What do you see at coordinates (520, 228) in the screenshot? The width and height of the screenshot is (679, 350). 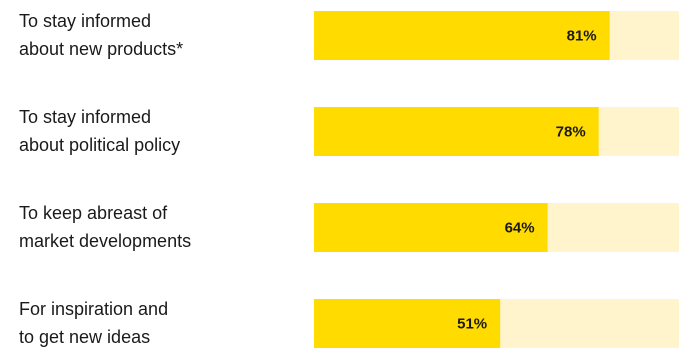 I see `value-label: 64%` at bounding box center [520, 228].